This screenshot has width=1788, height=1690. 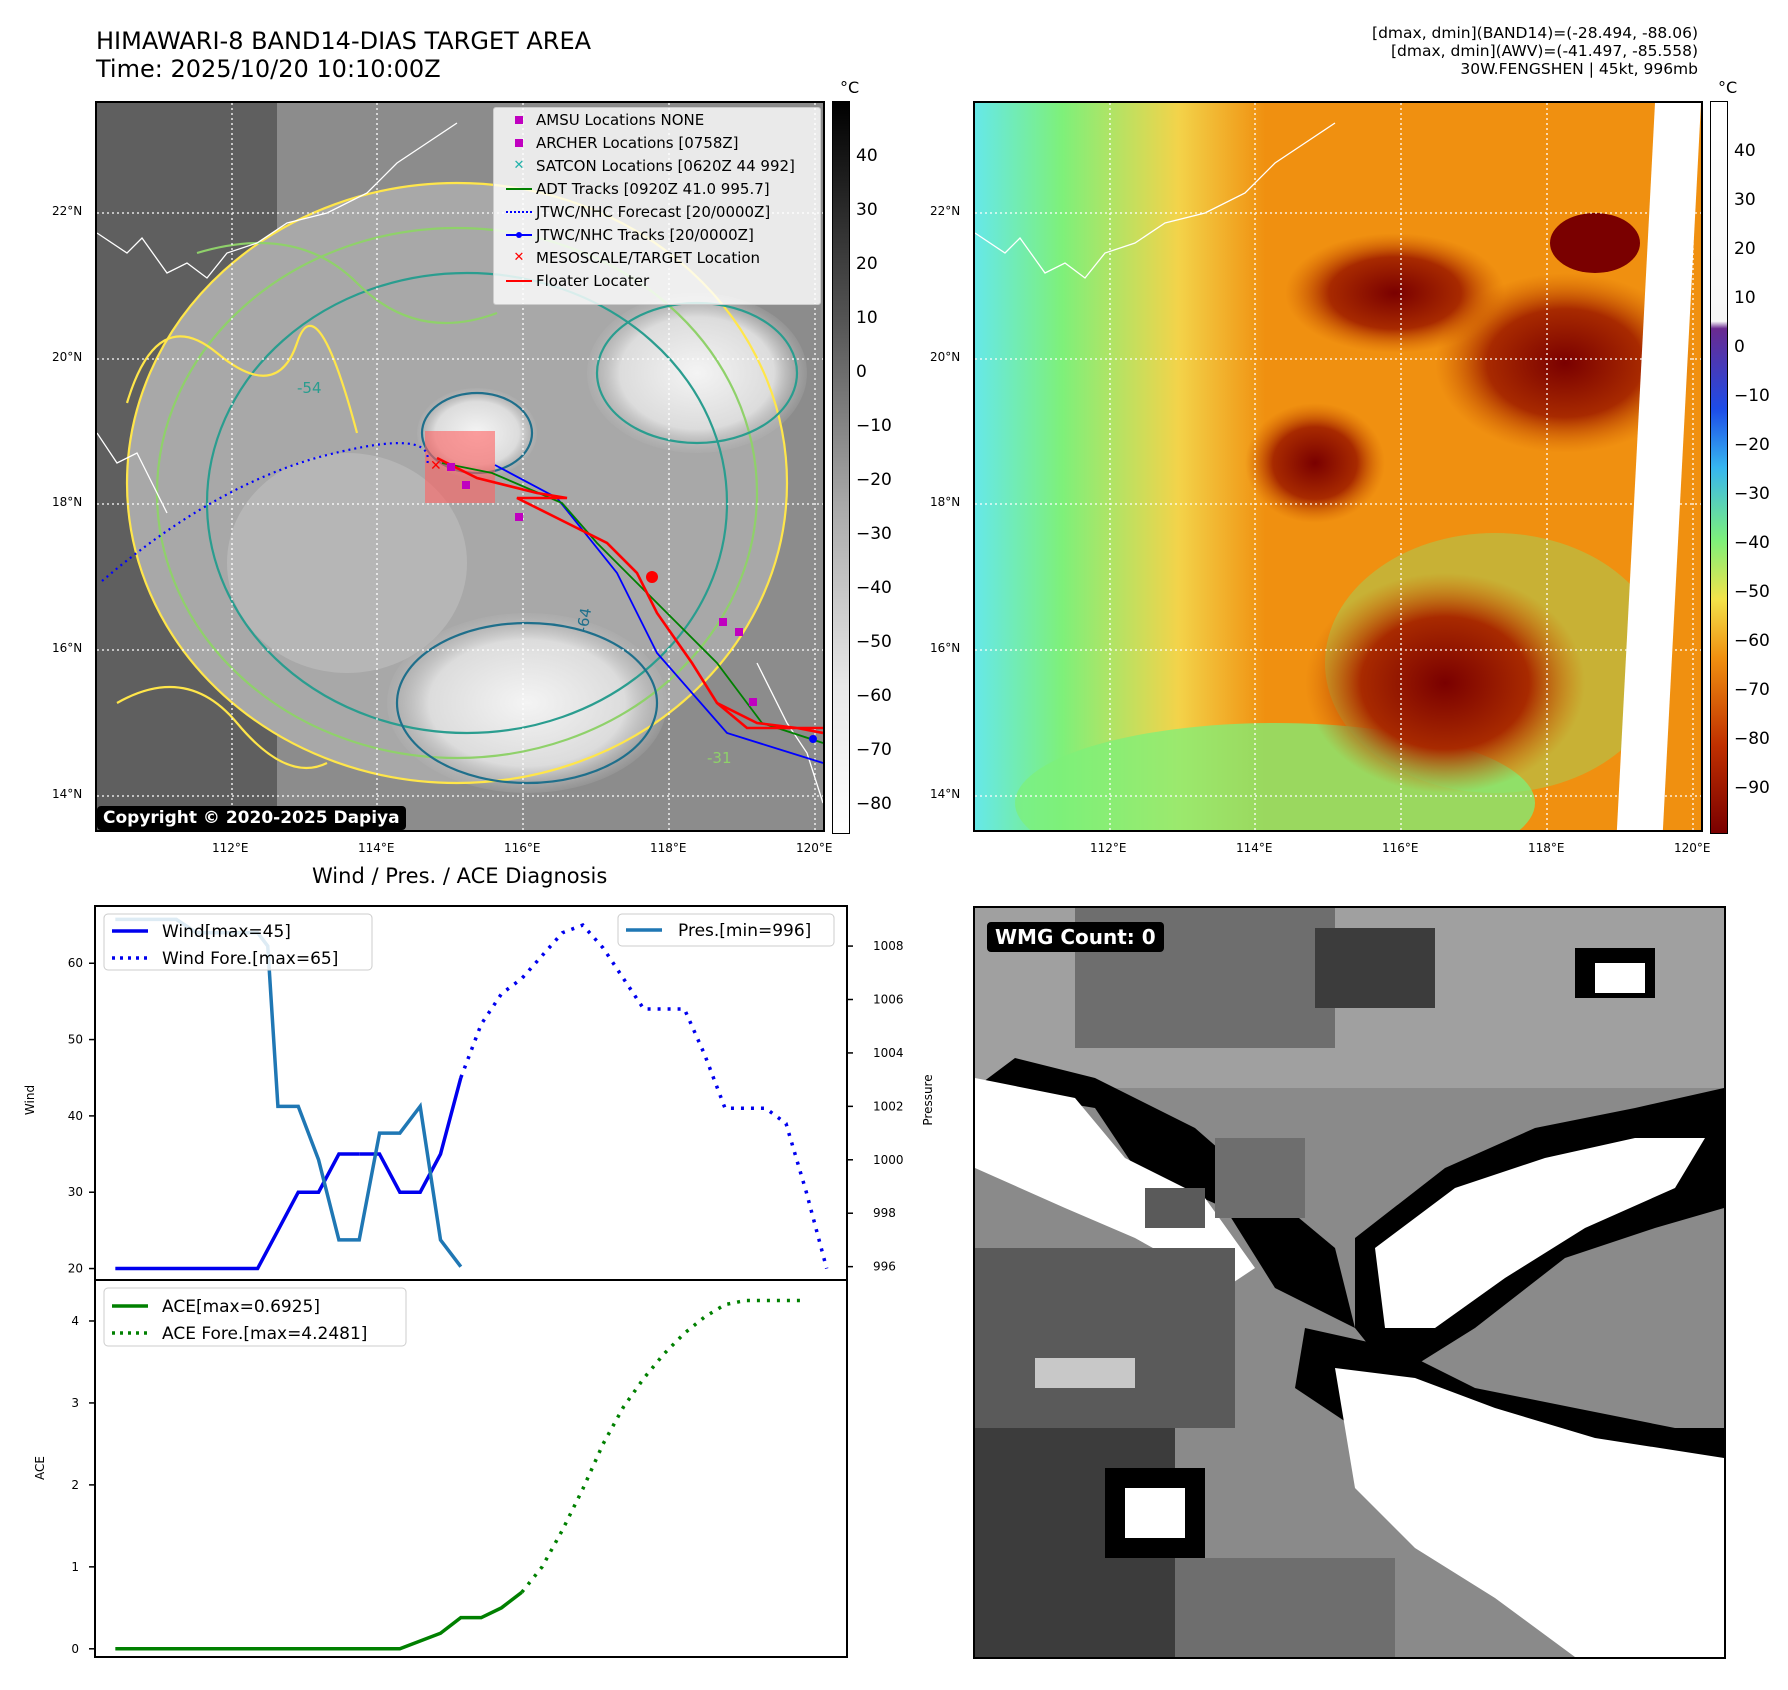 I want to click on awv-tick: 10, so click(x=1745, y=298).